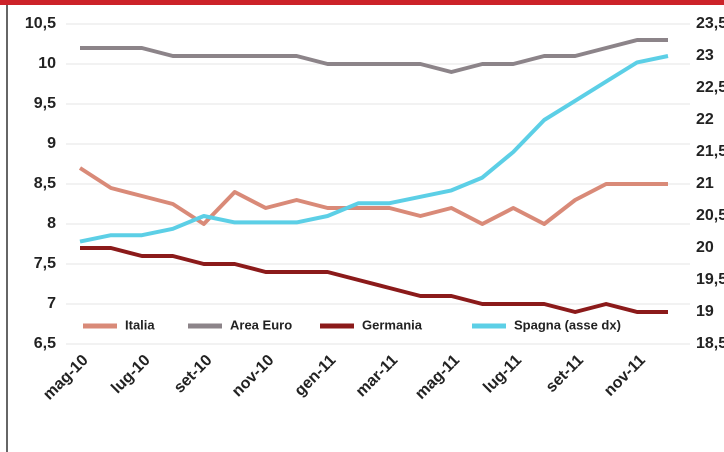  Describe the element at coordinates (193, 374) in the screenshot. I see `x-tick-label: set-10` at that location.